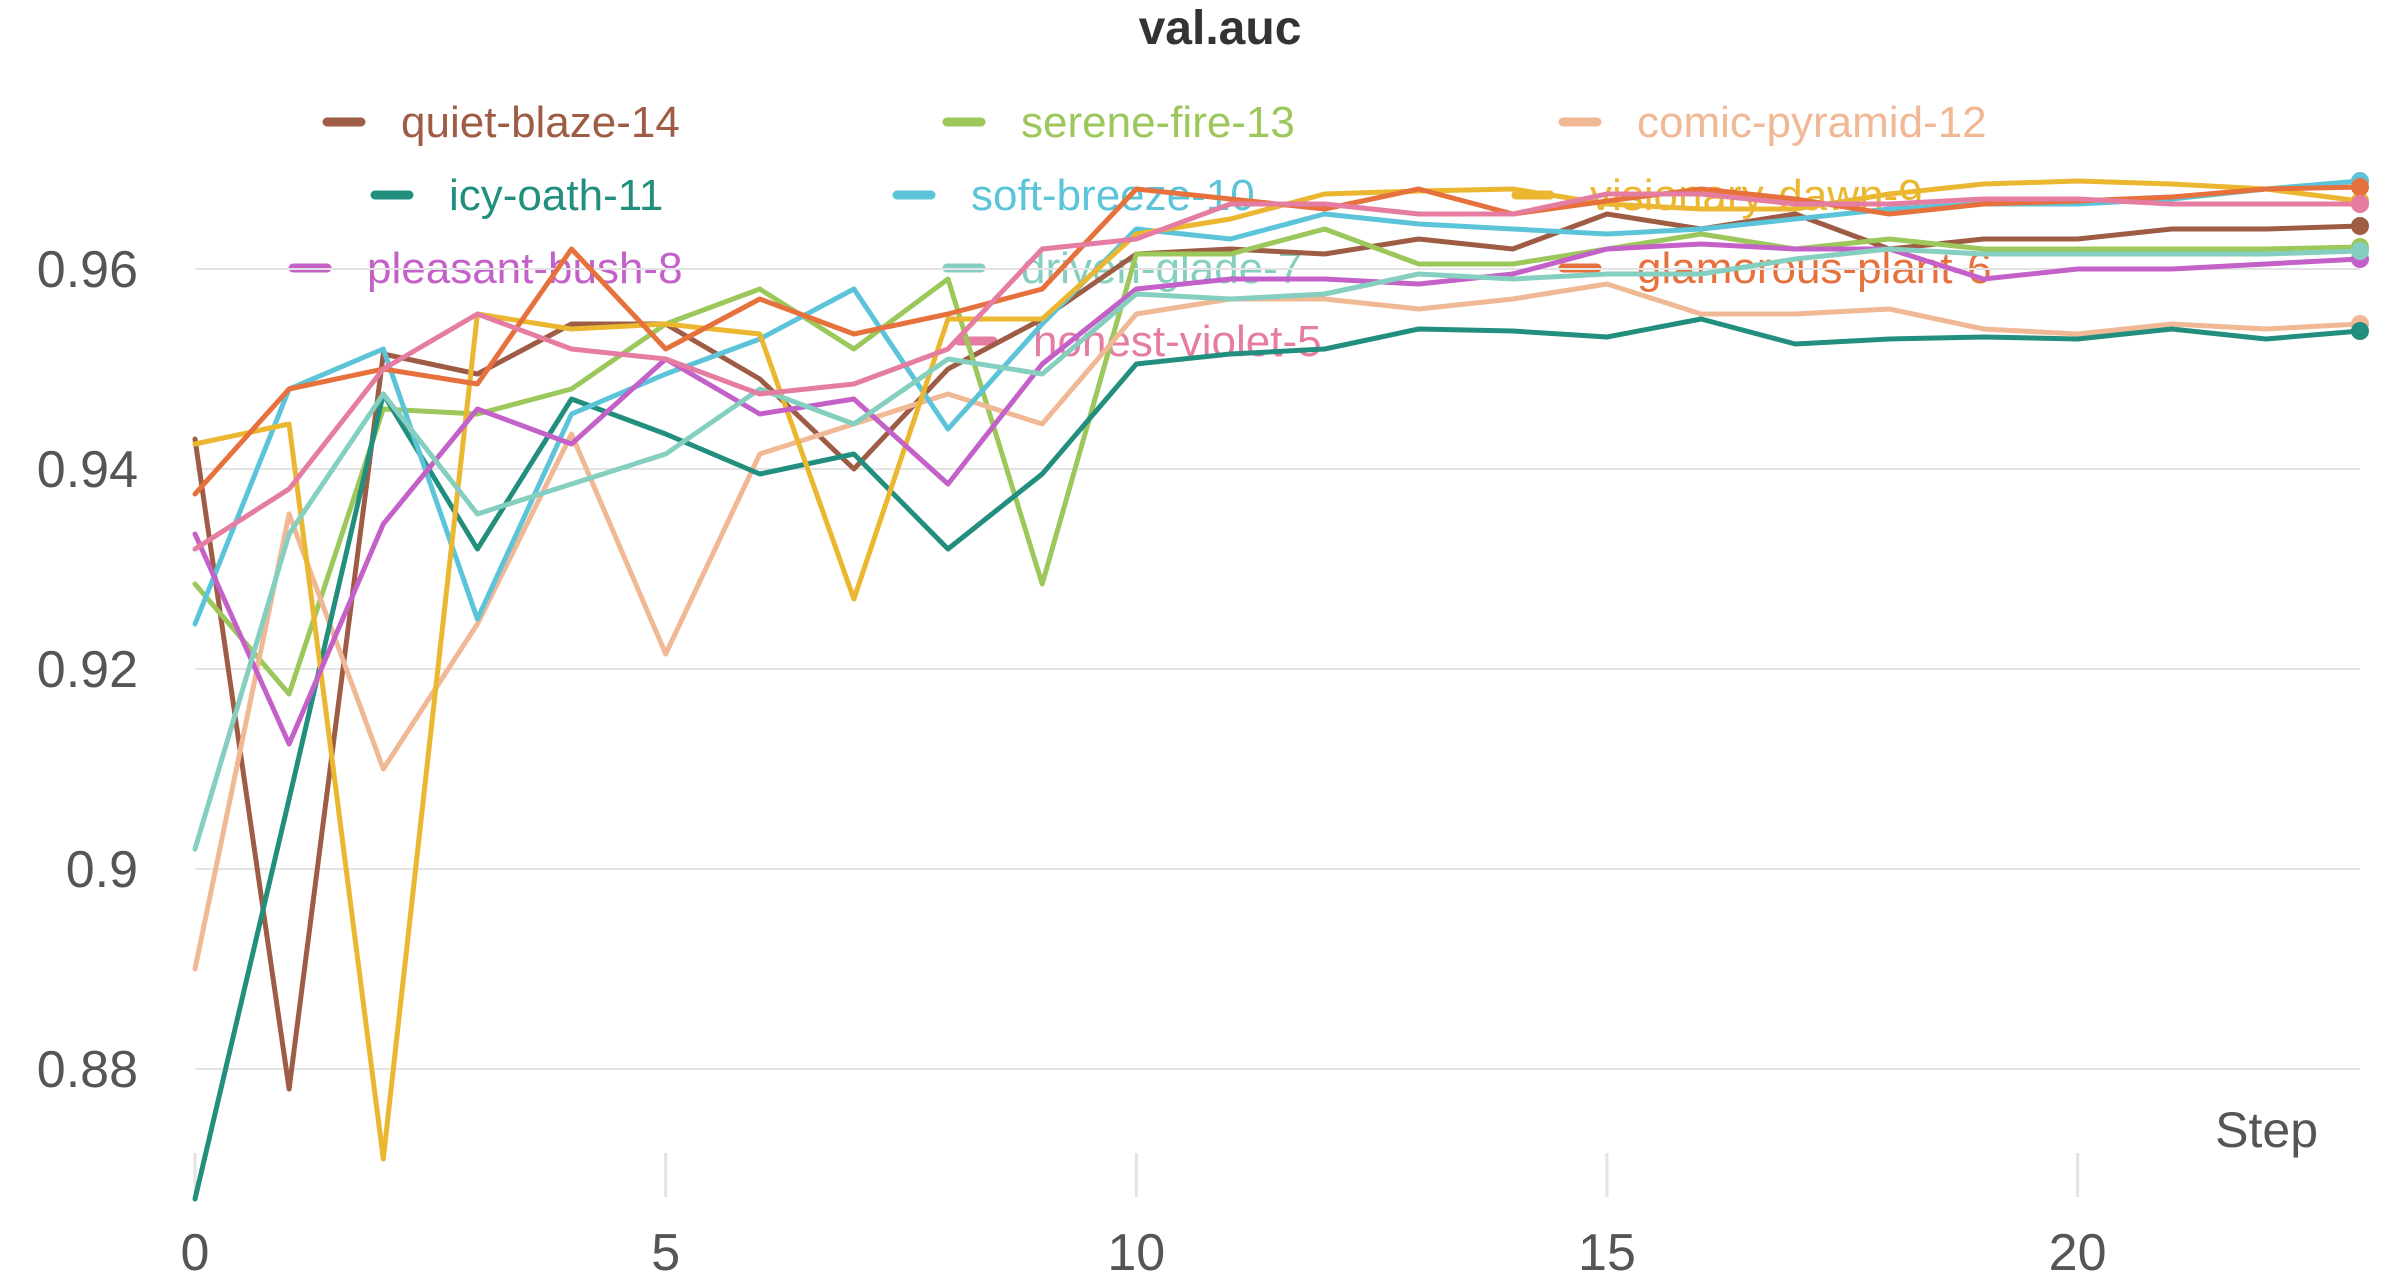 Image resolution: width=2400 pixels, height=1280 pixels. Describe the element at coordinates (1607, 1252) in the screenshot. I see `x-tick-label: 15` at that location.